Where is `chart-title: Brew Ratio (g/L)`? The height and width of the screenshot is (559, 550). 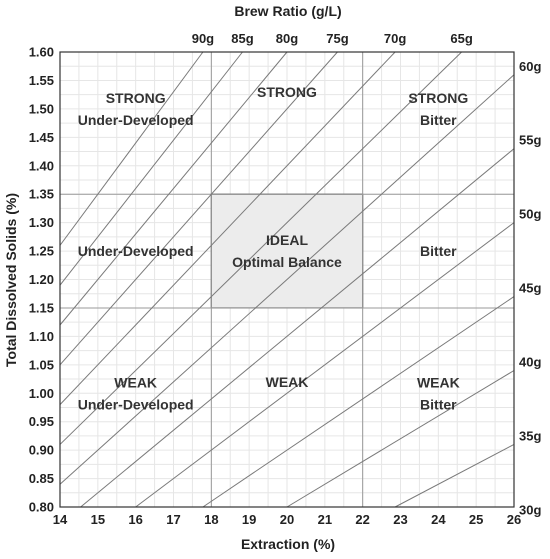
chart-title: Brew Ratio (g/L) is located at coordinates (287, 11).